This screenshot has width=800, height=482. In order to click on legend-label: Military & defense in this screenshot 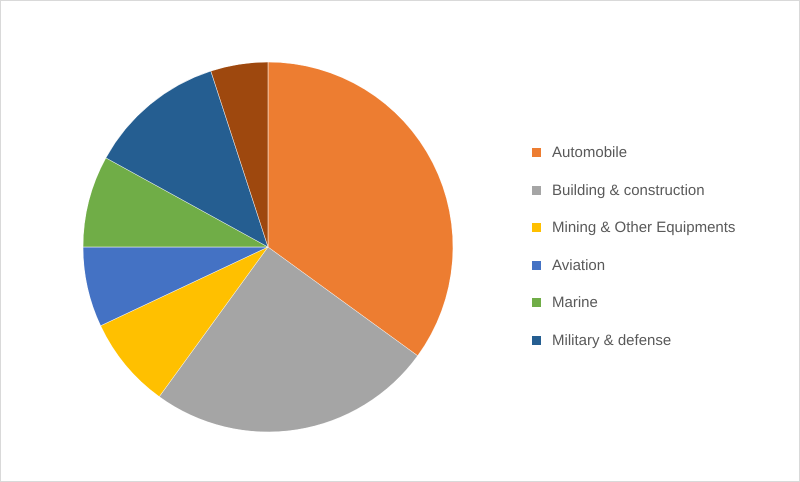, I will do `click(612, 340)`.